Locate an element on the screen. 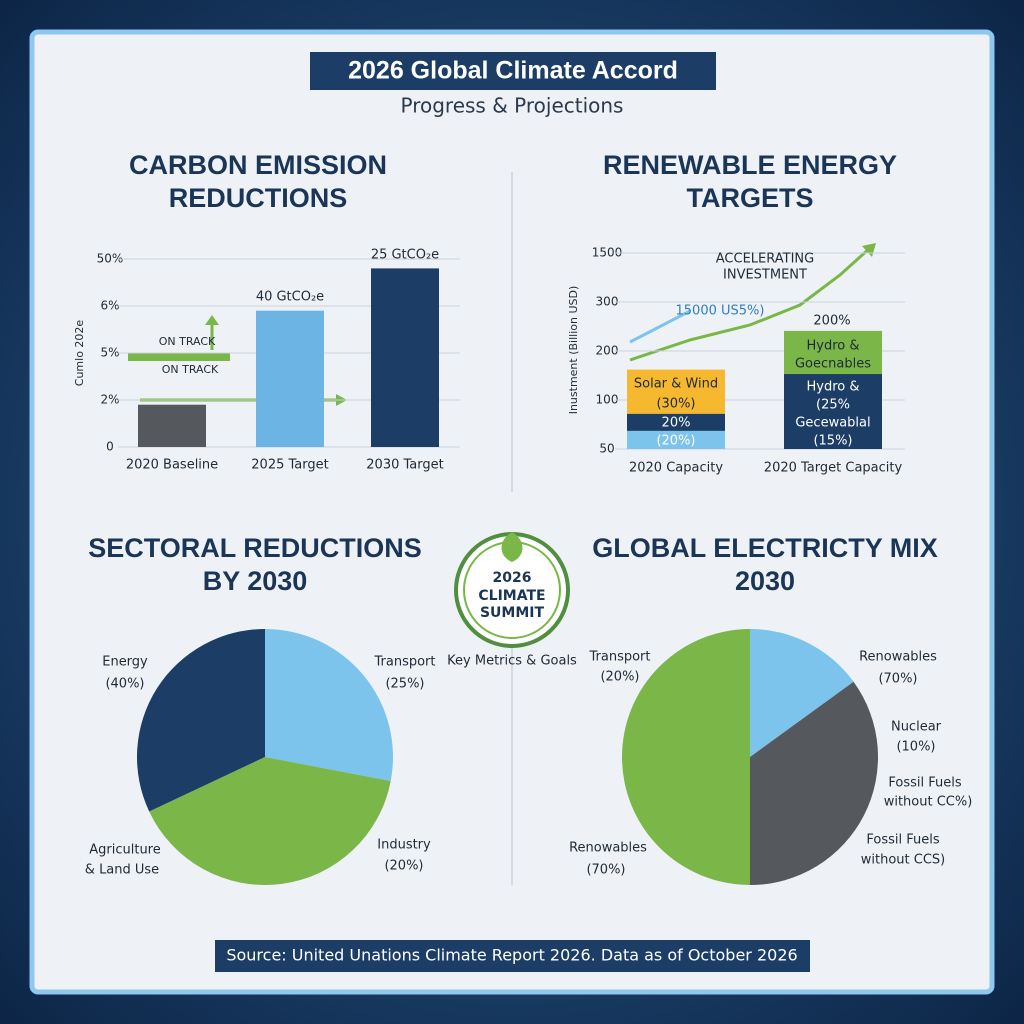 This screenshot has width=1024, height=1024. annotation: 25 GtCO₂e is located at coordinates (405, 255).